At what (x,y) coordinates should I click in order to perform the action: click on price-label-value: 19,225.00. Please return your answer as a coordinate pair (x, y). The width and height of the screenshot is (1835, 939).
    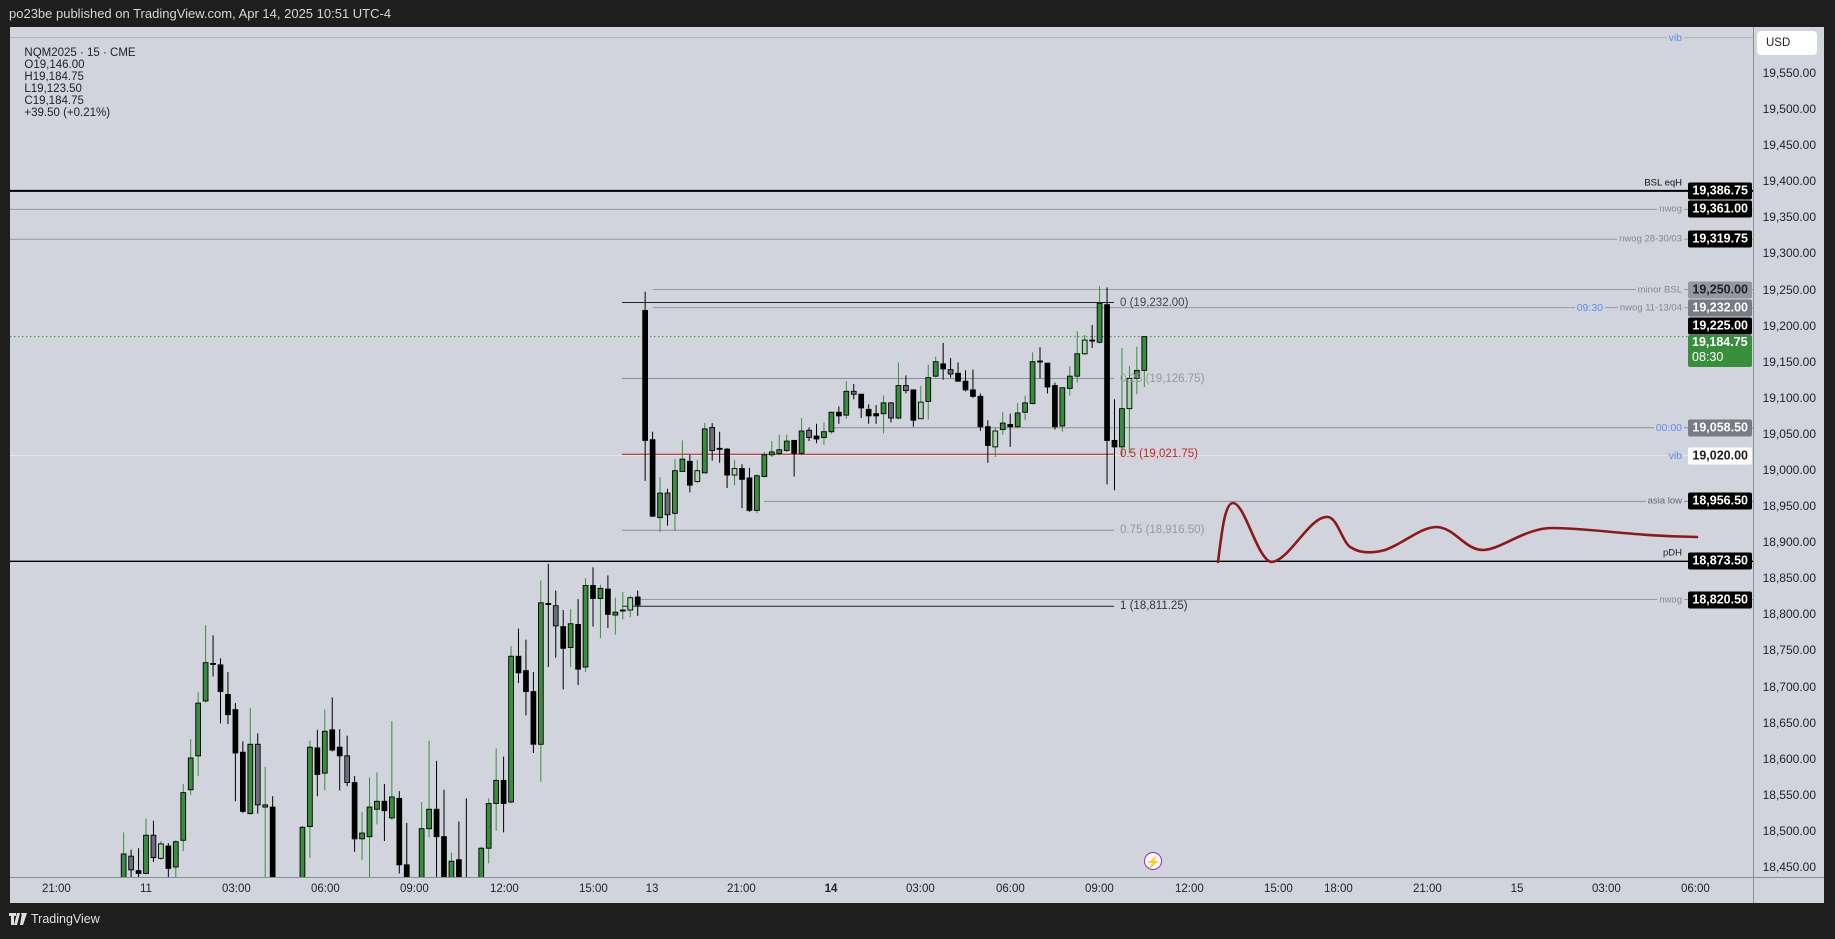
    Looking at the image, I should click on (1720, 325).